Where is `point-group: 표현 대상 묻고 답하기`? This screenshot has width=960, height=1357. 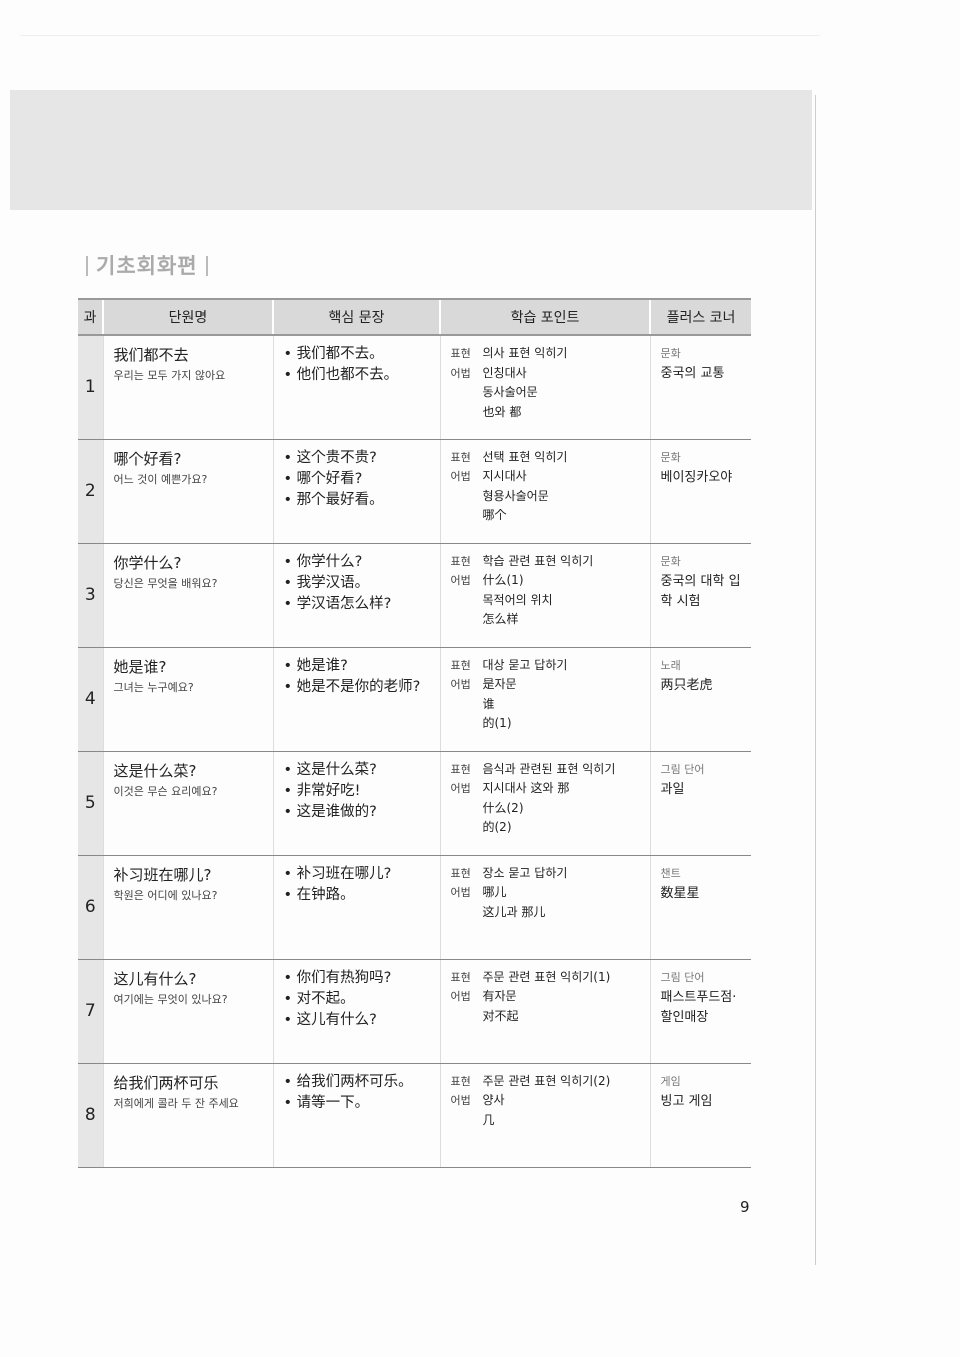
point-group: 표현 대상 묻고 답하기 is located at coordinates (546, 666).